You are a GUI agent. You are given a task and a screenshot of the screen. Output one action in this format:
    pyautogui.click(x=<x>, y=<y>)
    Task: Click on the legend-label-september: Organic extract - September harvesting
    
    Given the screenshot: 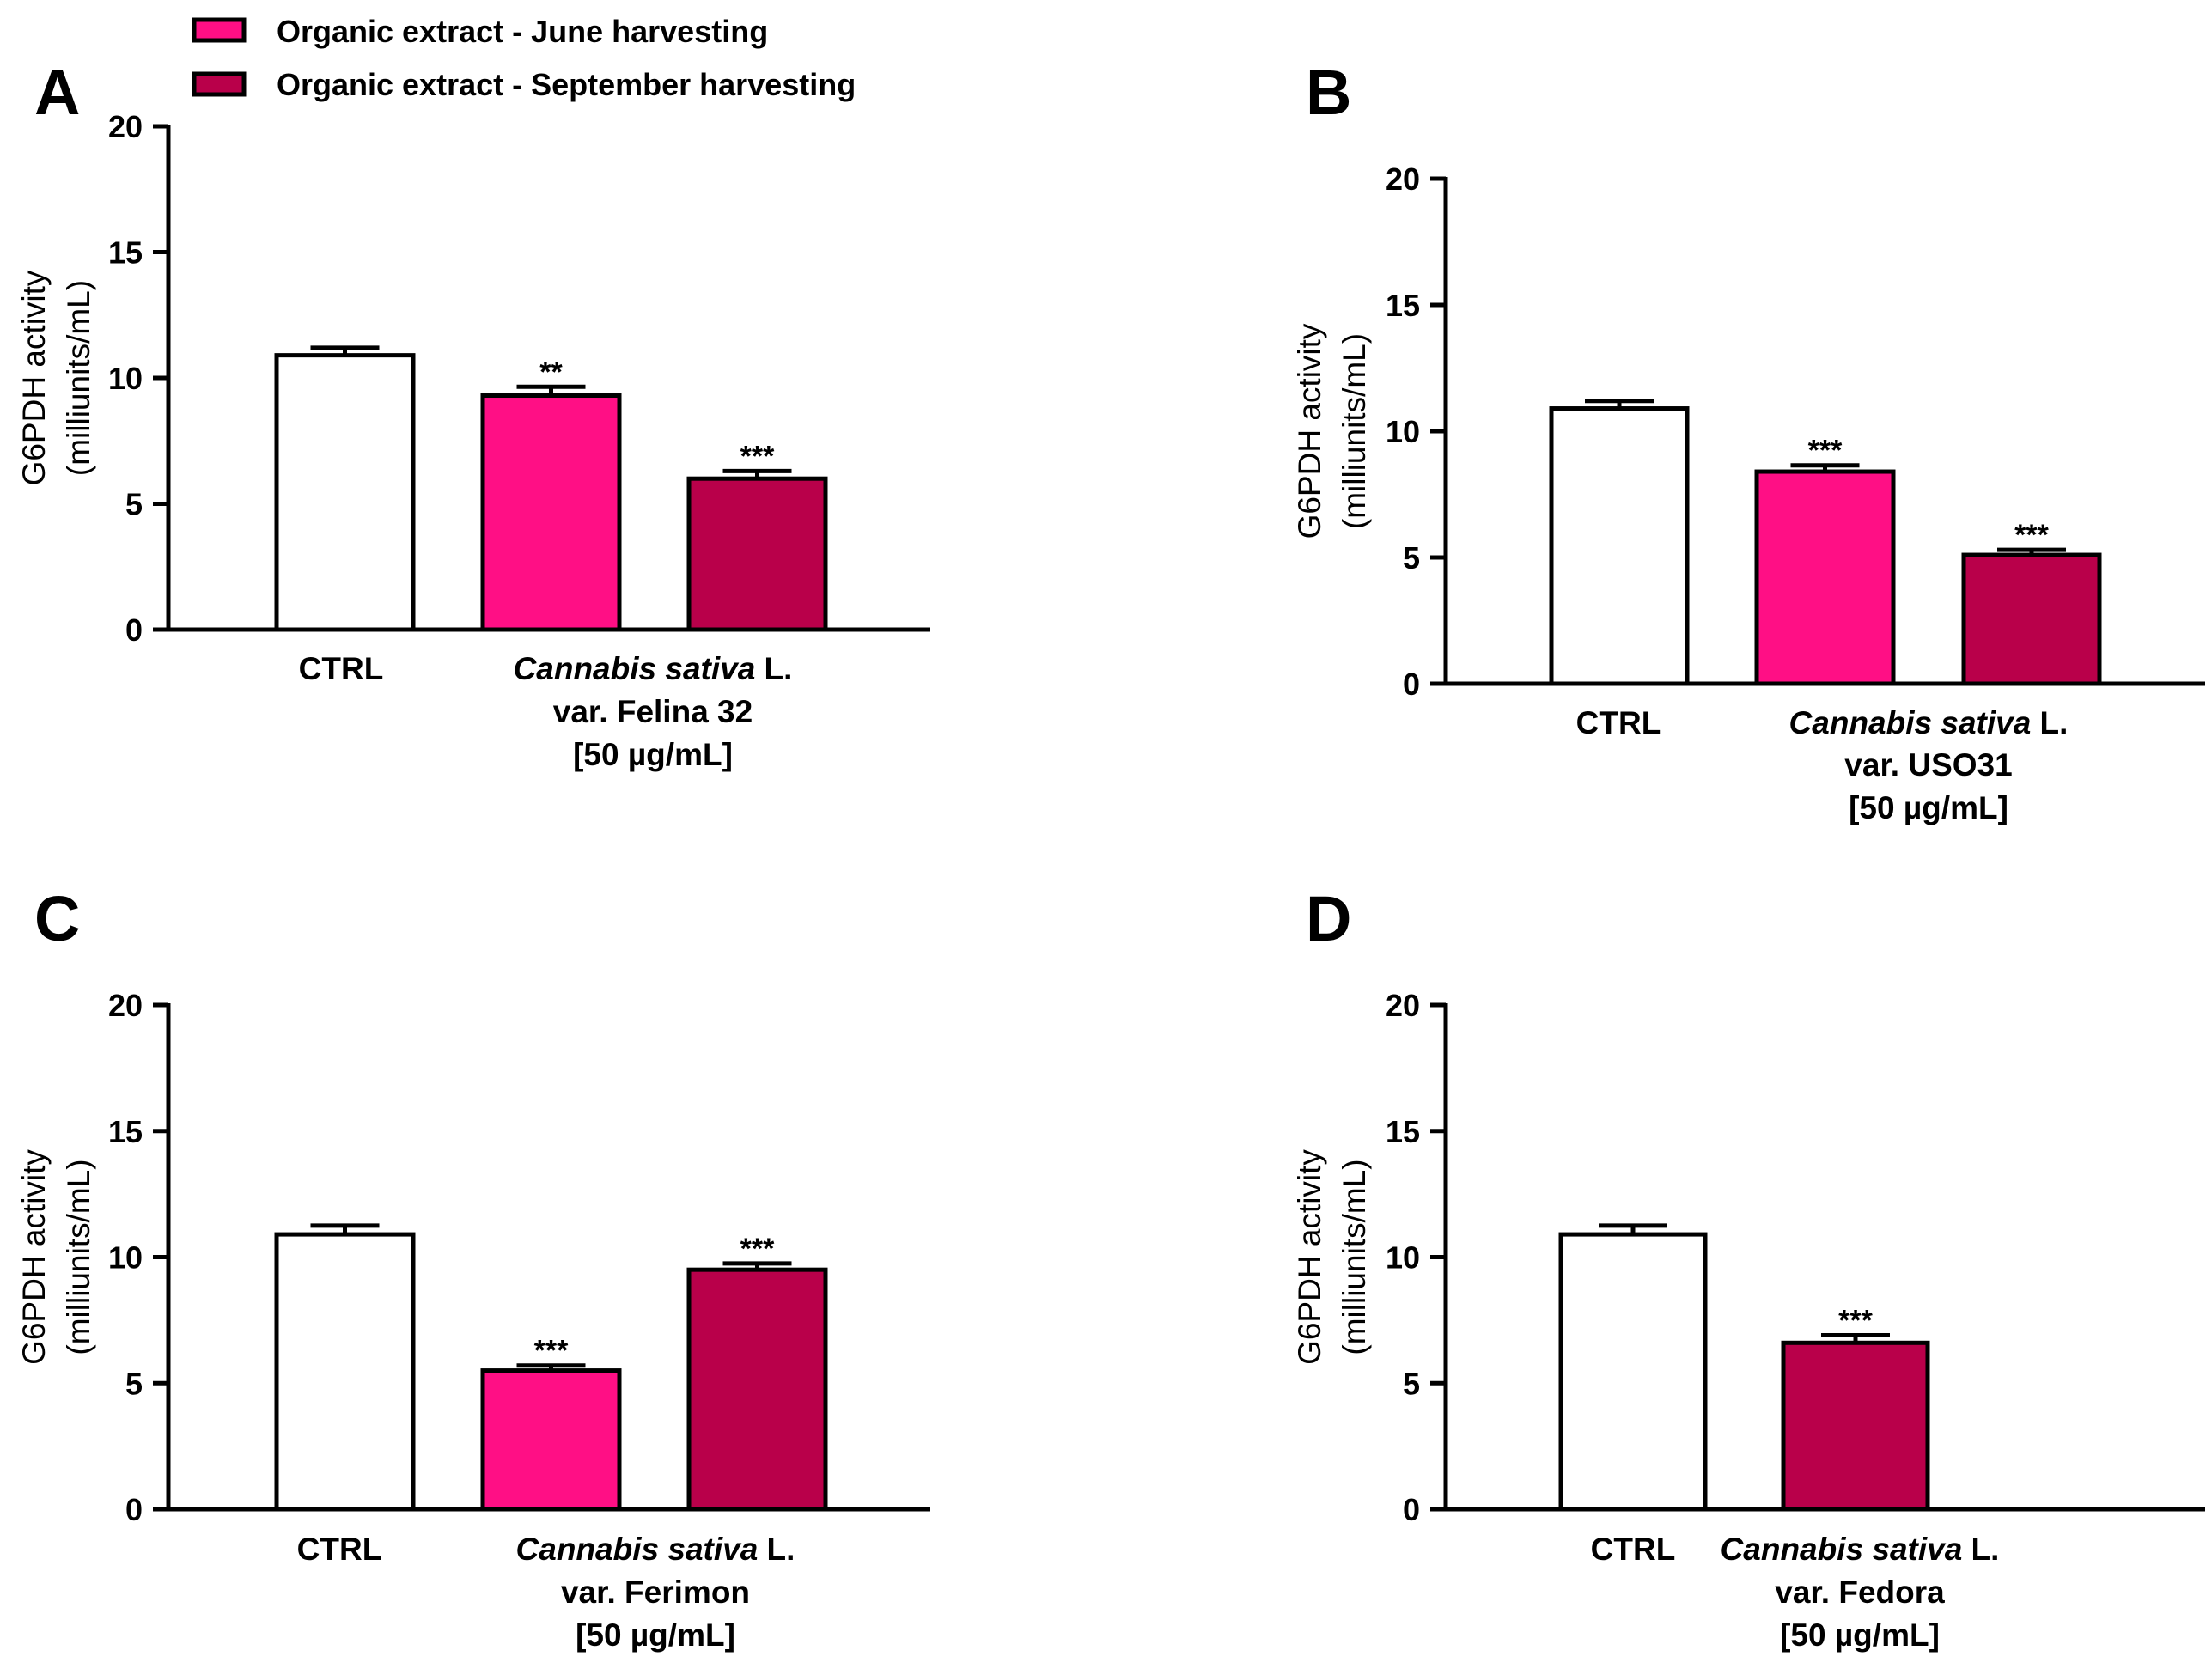 What is the action you would take?
    pyautogui.click(x=566, y=84)
    